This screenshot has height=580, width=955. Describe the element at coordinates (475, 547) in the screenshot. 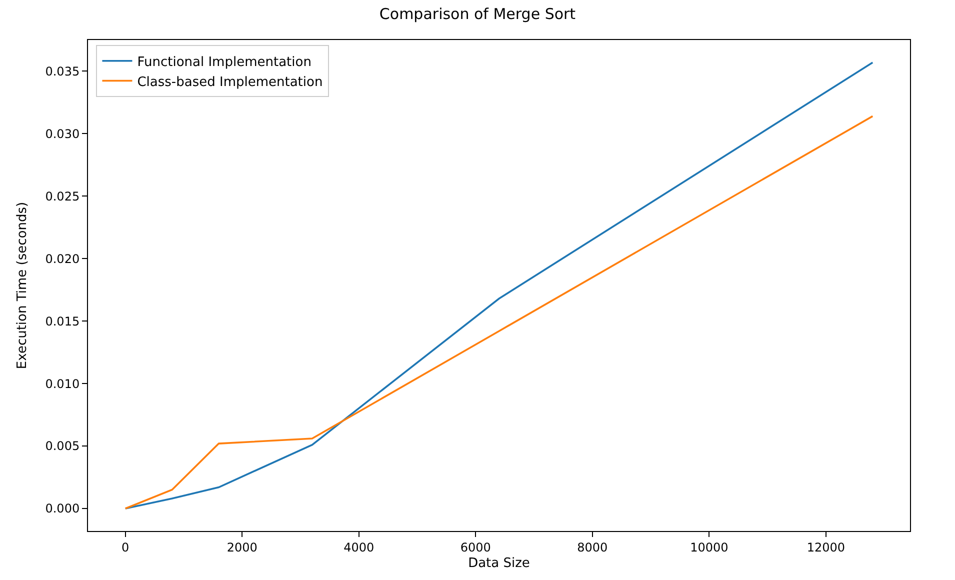

I see `x-tick-label: 6000` at that location.